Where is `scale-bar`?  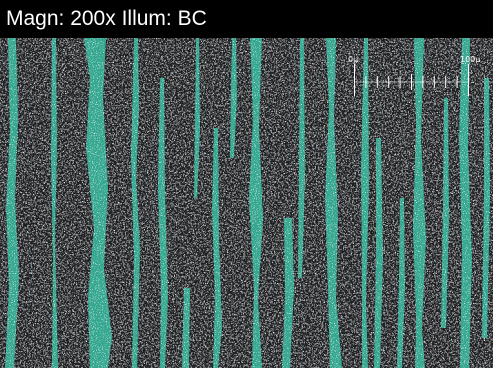 scale-bar is located at coordinates (411, 80).